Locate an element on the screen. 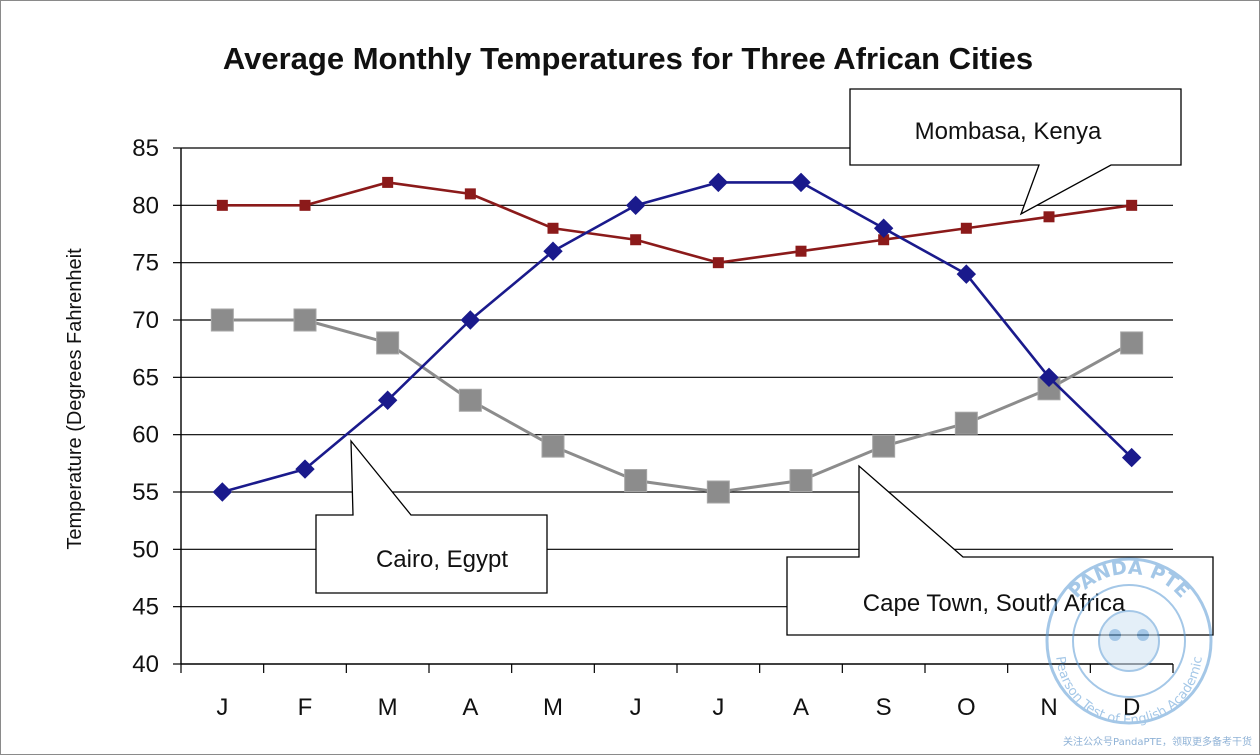  x-tick-label: S is located at coordinates (884, 707).